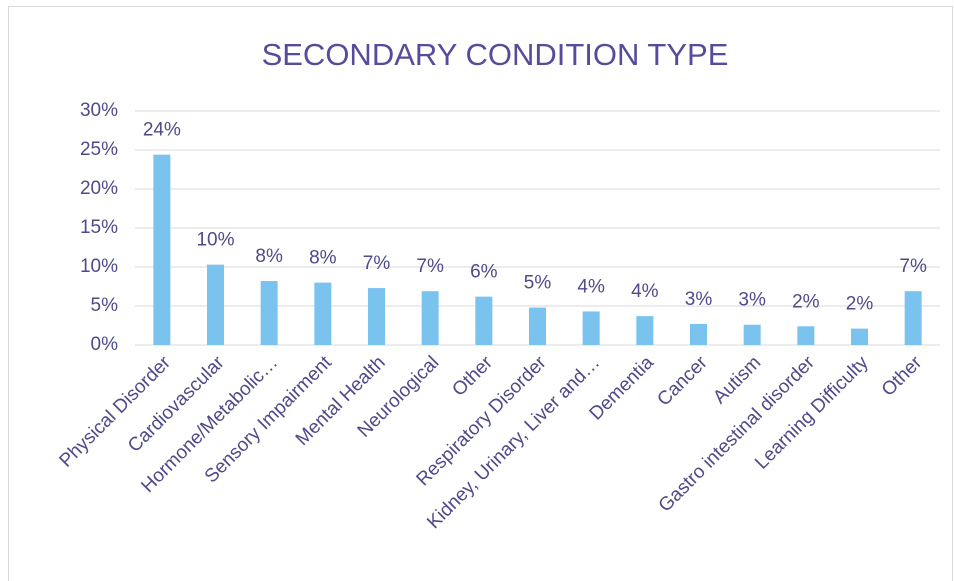  What do you see at coordinates (99, 149) in the screenshot?
I see `y-tick-label: 25%` at bounding box center [99, 149].